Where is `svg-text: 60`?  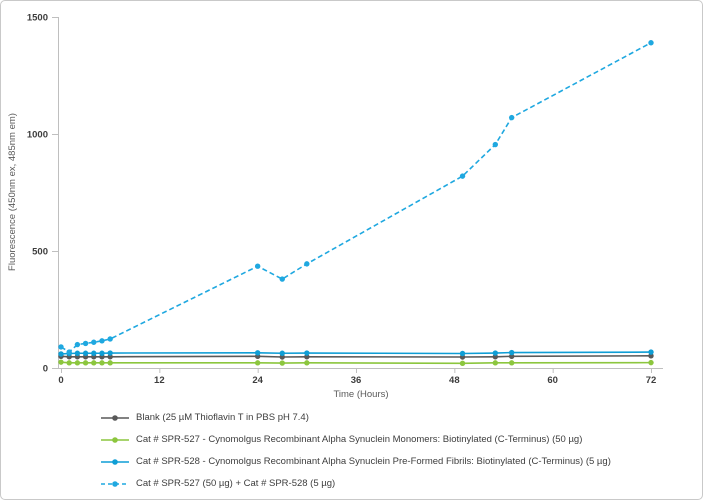 svg-text: 60 is located at coordinates (552, 380).